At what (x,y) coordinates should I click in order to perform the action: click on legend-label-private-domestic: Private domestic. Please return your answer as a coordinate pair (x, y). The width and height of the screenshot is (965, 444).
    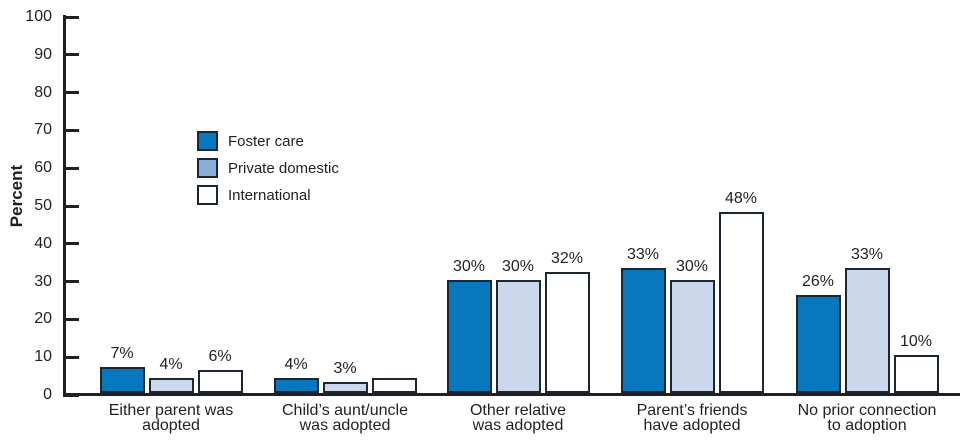
    Looking at the image, I should click on (283, 168).